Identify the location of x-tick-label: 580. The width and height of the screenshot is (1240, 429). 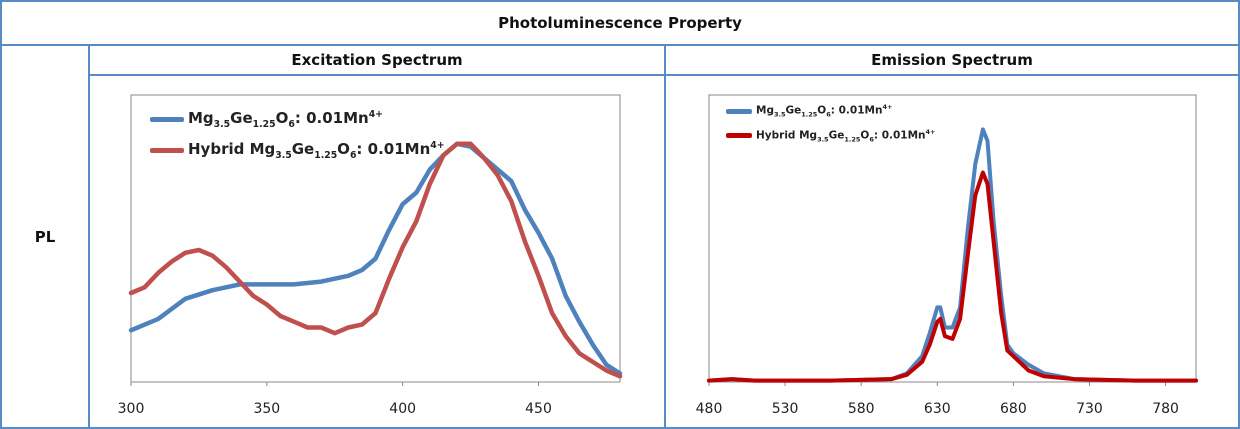
(861, 409).